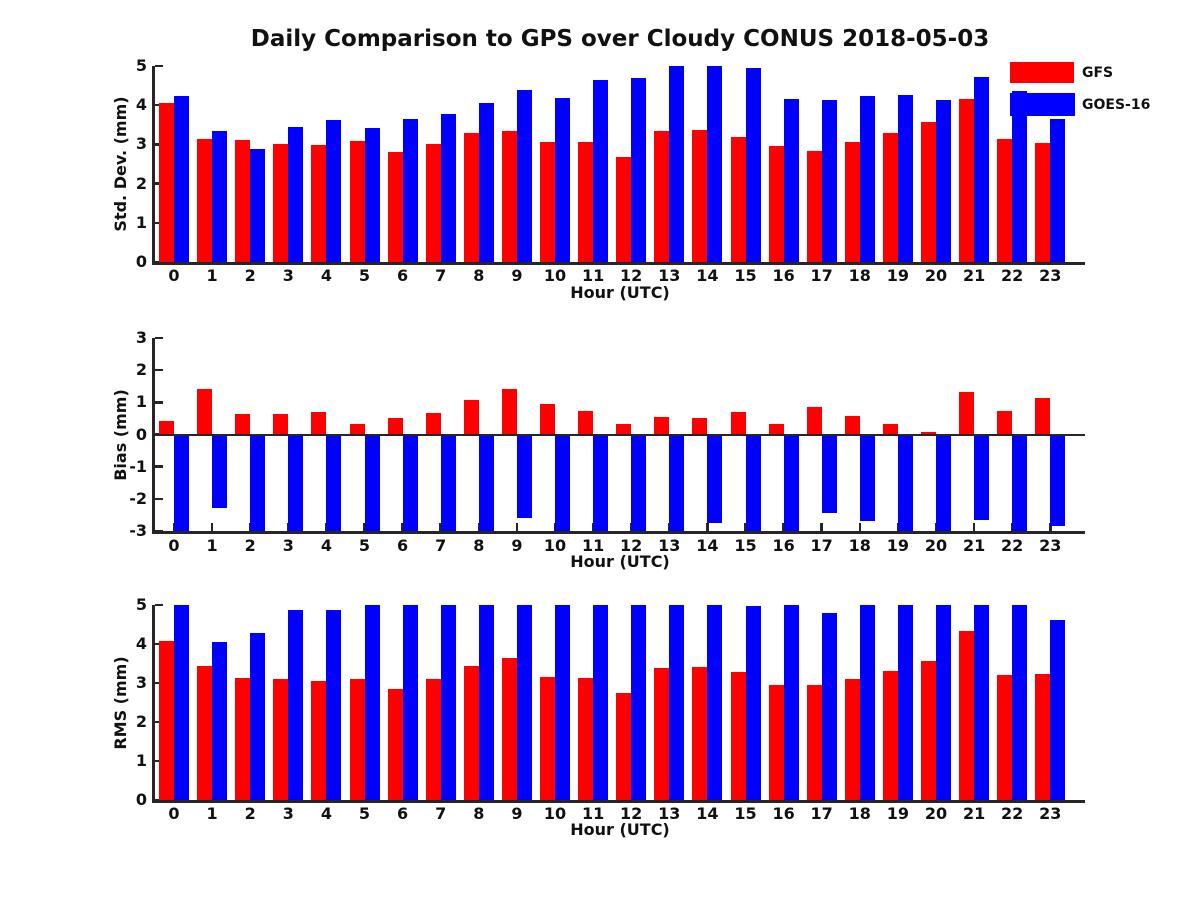  Describe the element at coordinates (486, 182) in the screenshot. I see `bar-goes16-h8` at that location.